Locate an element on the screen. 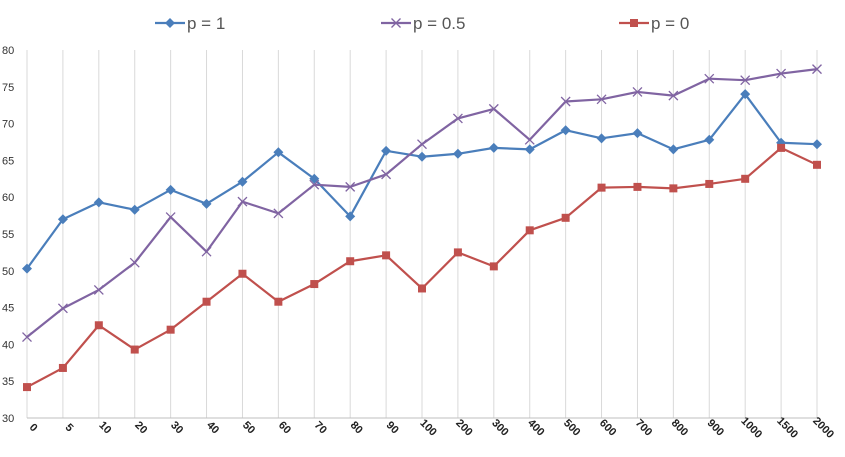  y-tick-label: 45 is located at coordinates (8, 309).